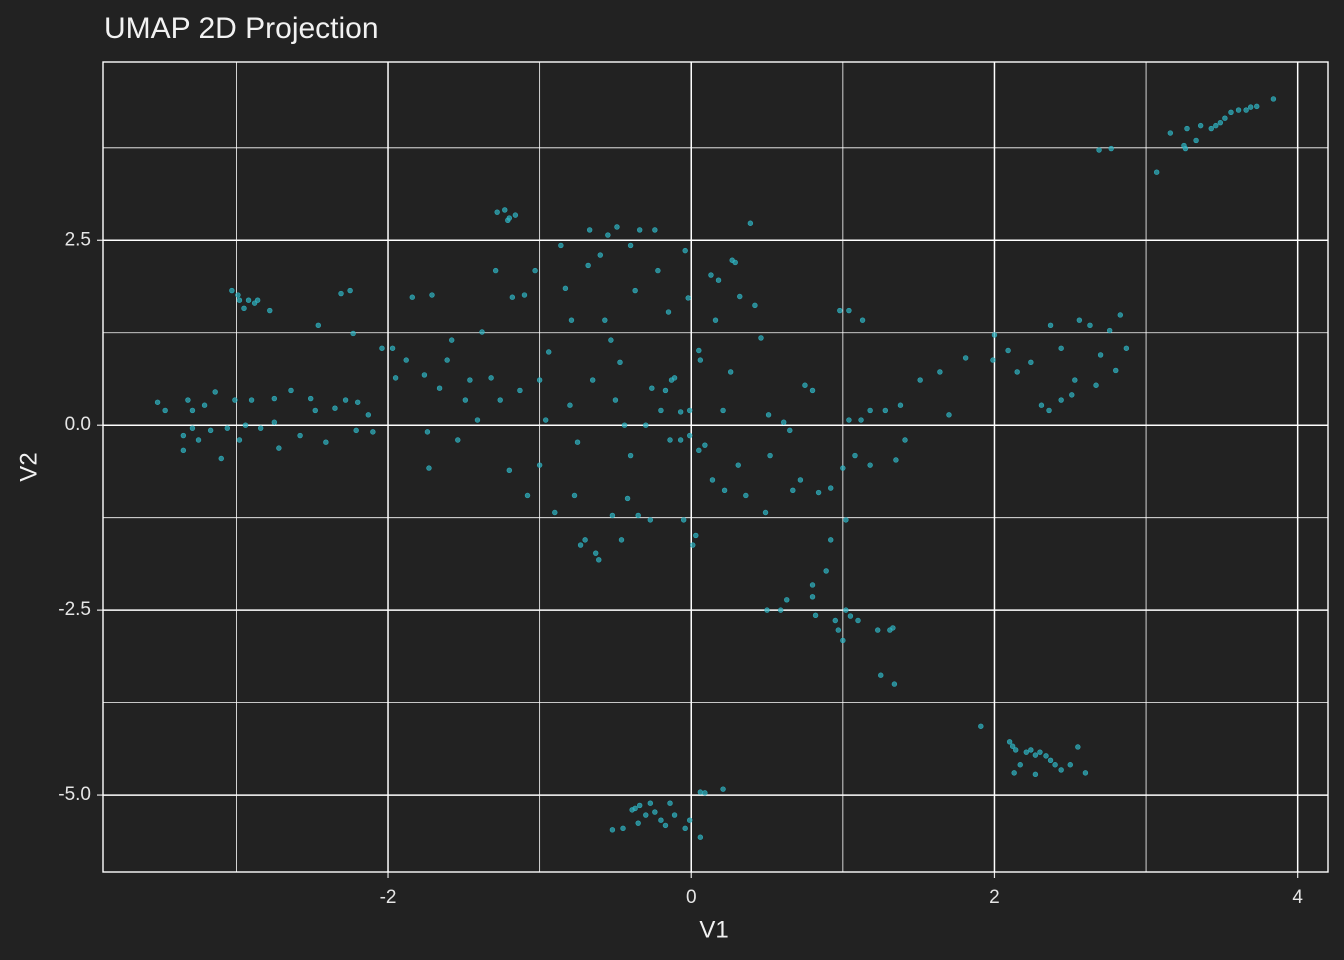 The height and width of the screenshot is (960, 1344). I want to click on y-axis-label: V2, so click(28, 466).